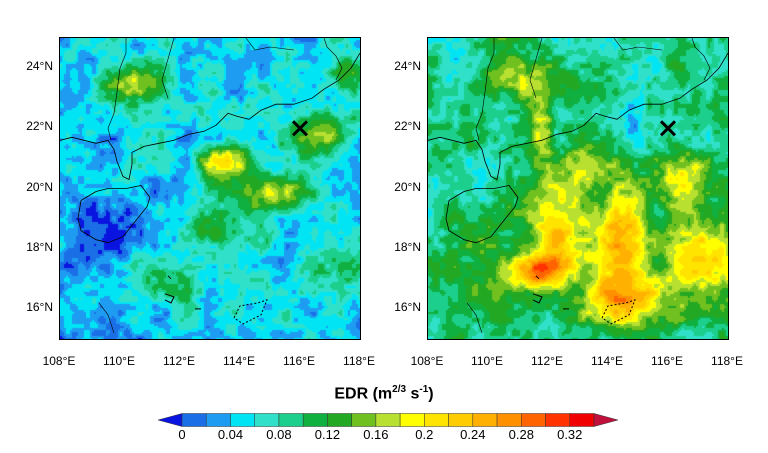 The width and height of the screenshot is (768, 453). Describe the element at coordinates (424, 434) in the screenshot. I see `colorbar-tick-label: 0.2` at that location.